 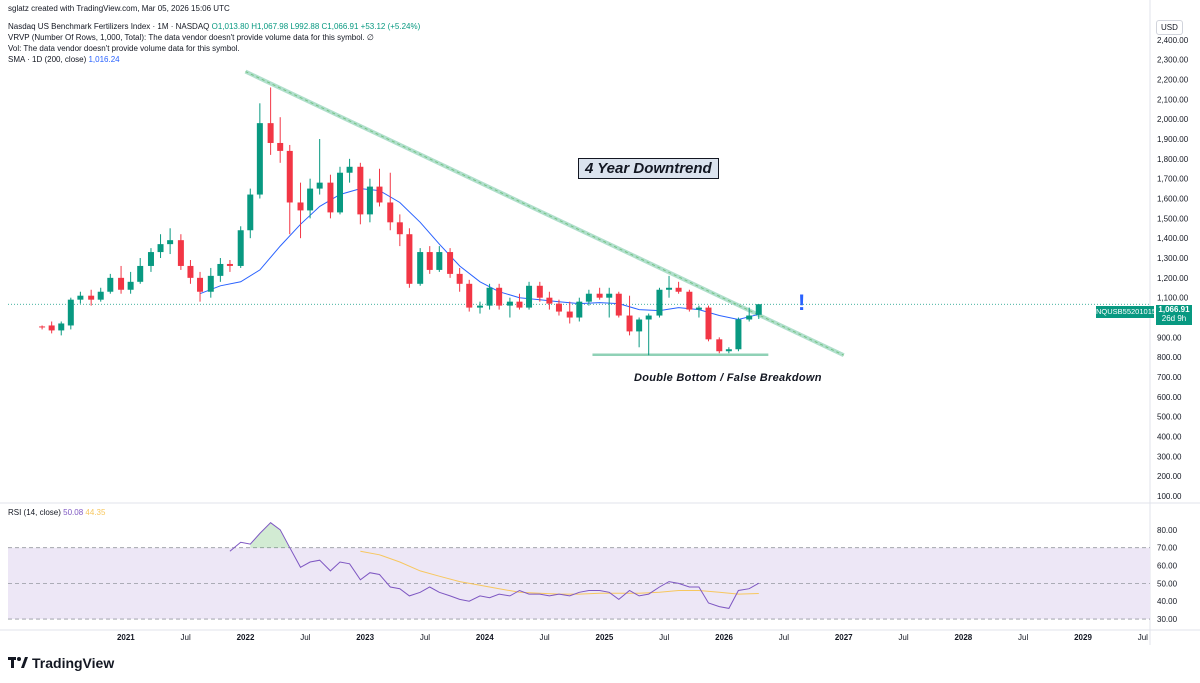 What do you see at coordinates (494, 565) in the screenshot?
I see `rsi-line` at bounding box center [494, 565].